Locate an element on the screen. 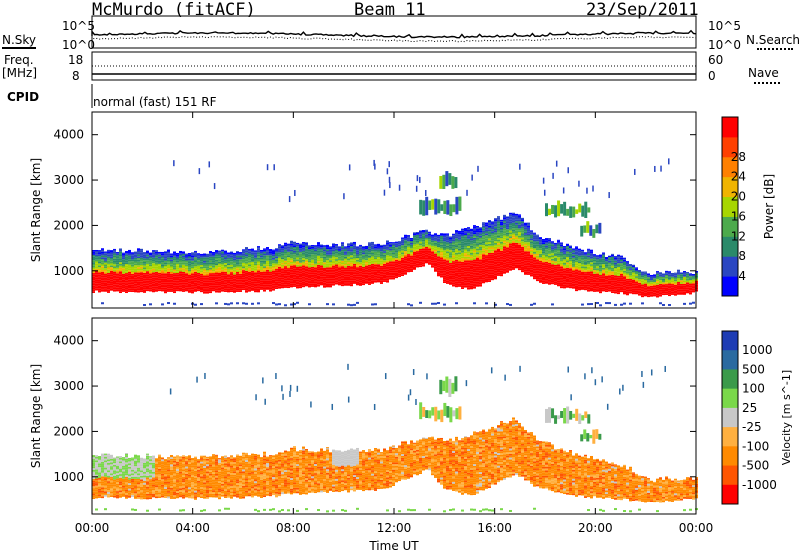  velocity-cell is located at coordinates (93, 485).